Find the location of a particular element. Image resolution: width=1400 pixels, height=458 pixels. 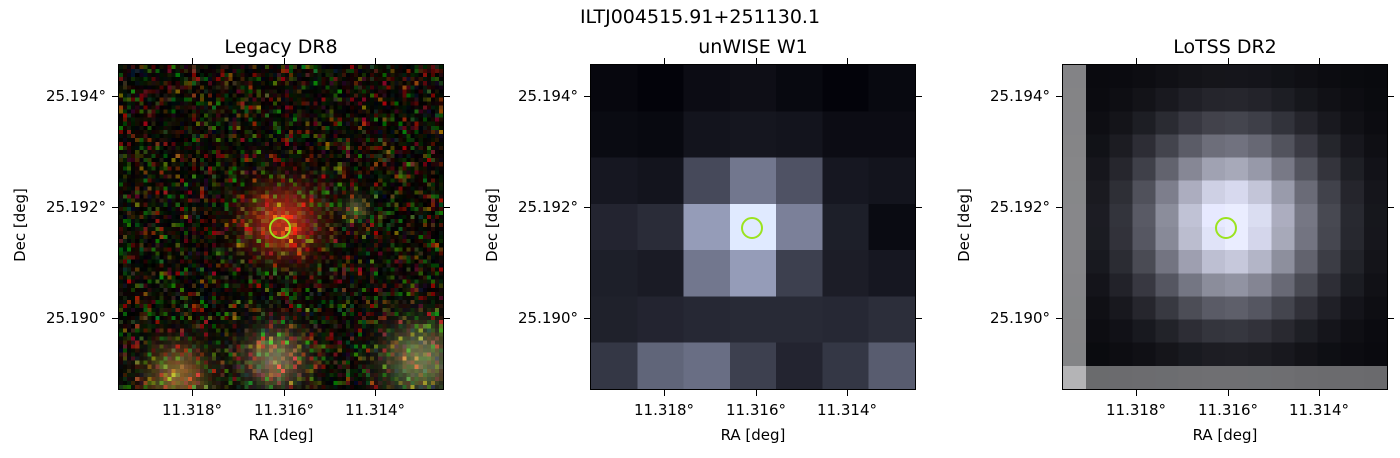

figure-title: ILTJ004515.91+251130.1 is located at coordinates (700, 17).